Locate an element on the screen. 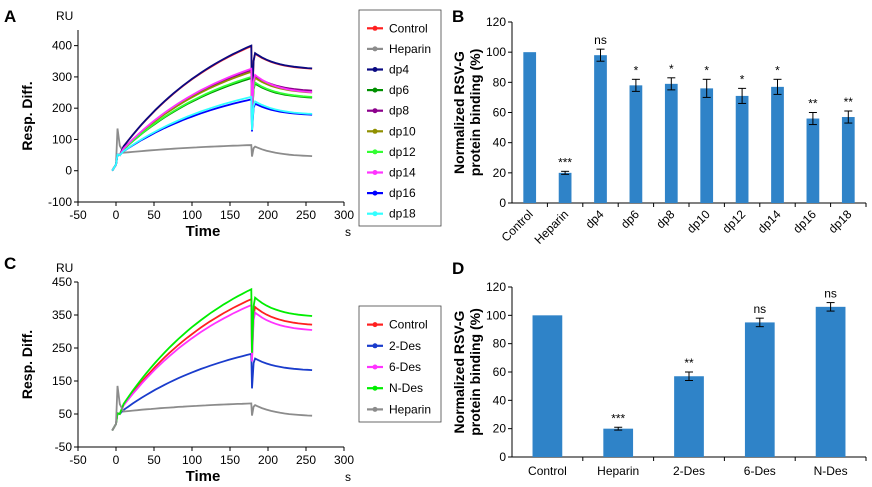 The height and width of the screenshot is (487, 872). legend-label-n-des: N-Des is located at coordinates (406, 388).